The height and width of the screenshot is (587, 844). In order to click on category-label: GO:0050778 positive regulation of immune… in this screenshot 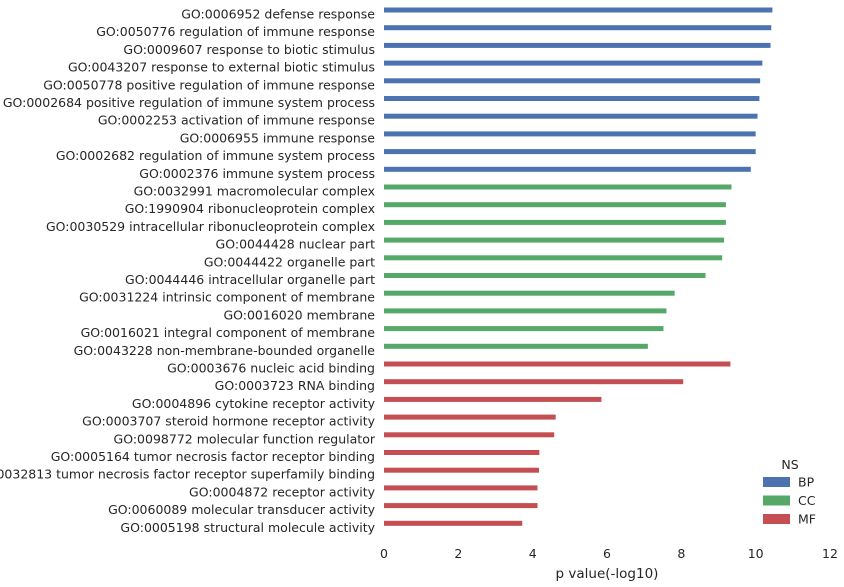, I will do `click(209, 84)`.